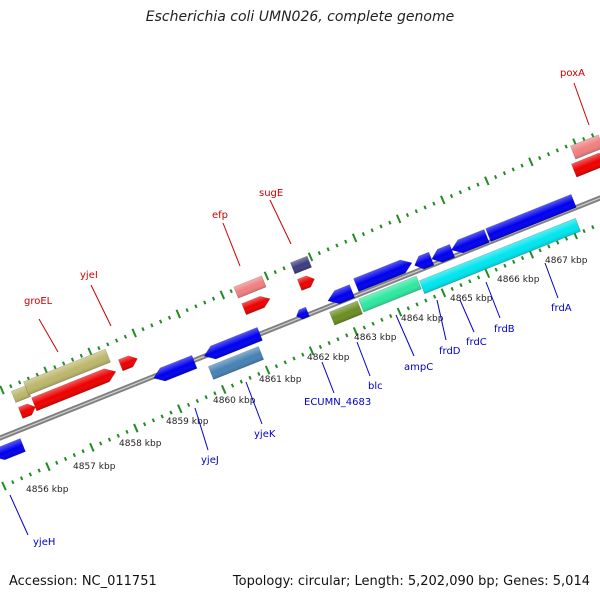  I want to click on gene-label-efp: efp, so click(220, 215).